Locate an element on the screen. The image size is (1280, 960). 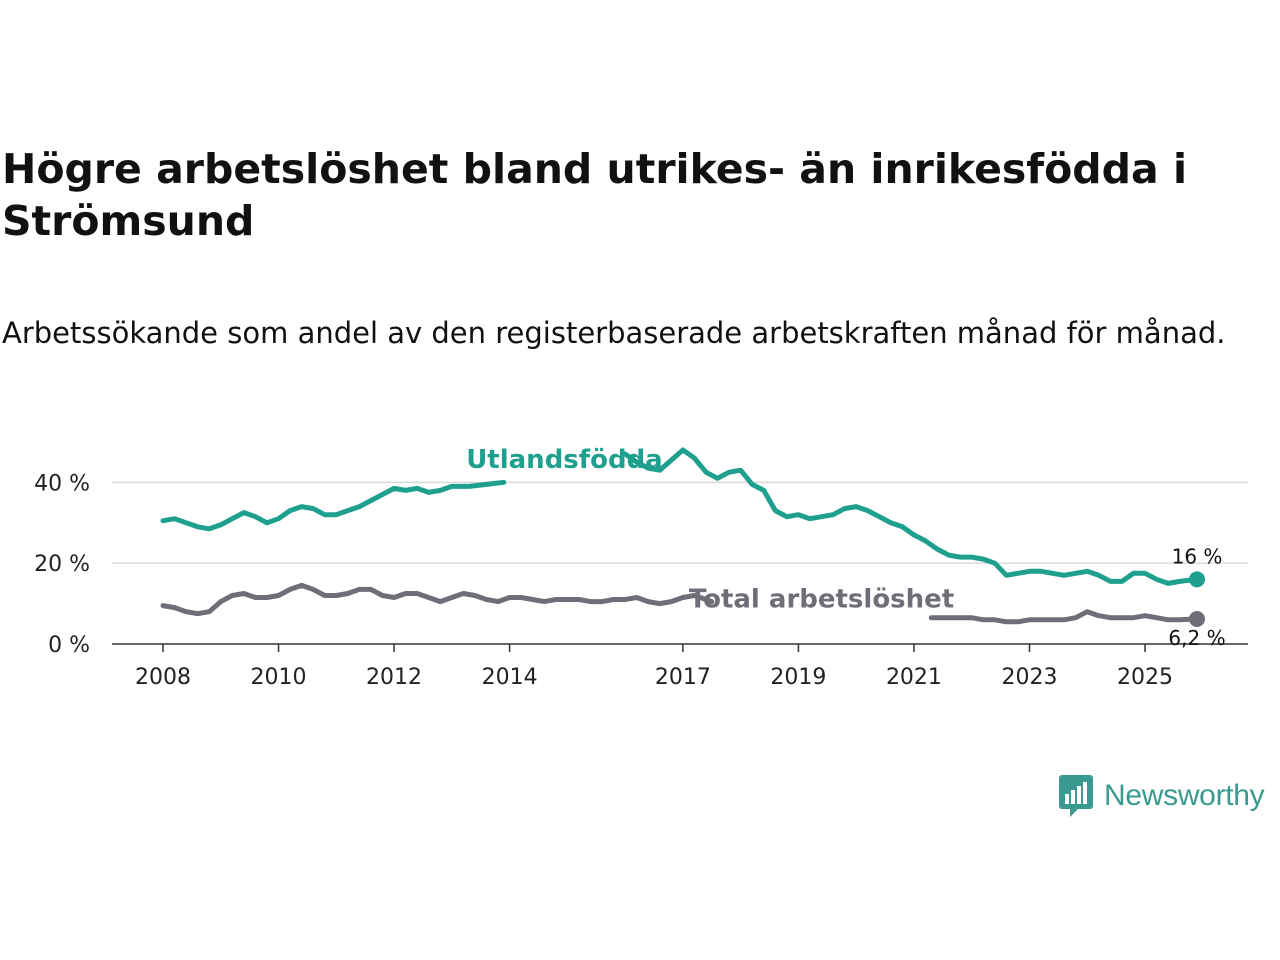
series-label-total: Total arbetslöshet is located at coordinates (821, 600).